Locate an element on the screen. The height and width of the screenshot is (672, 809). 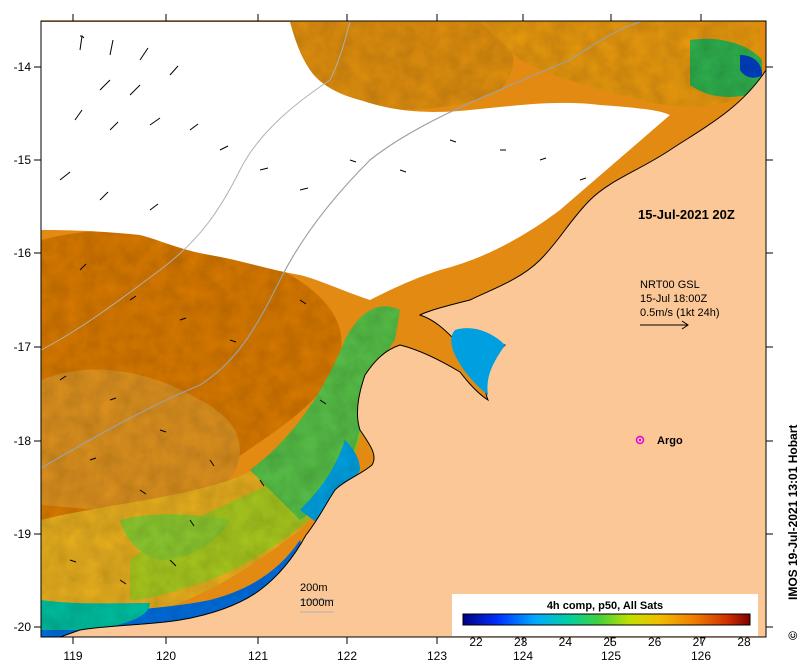
lon-tick-label: 124 is located at coordinates (523, 656).